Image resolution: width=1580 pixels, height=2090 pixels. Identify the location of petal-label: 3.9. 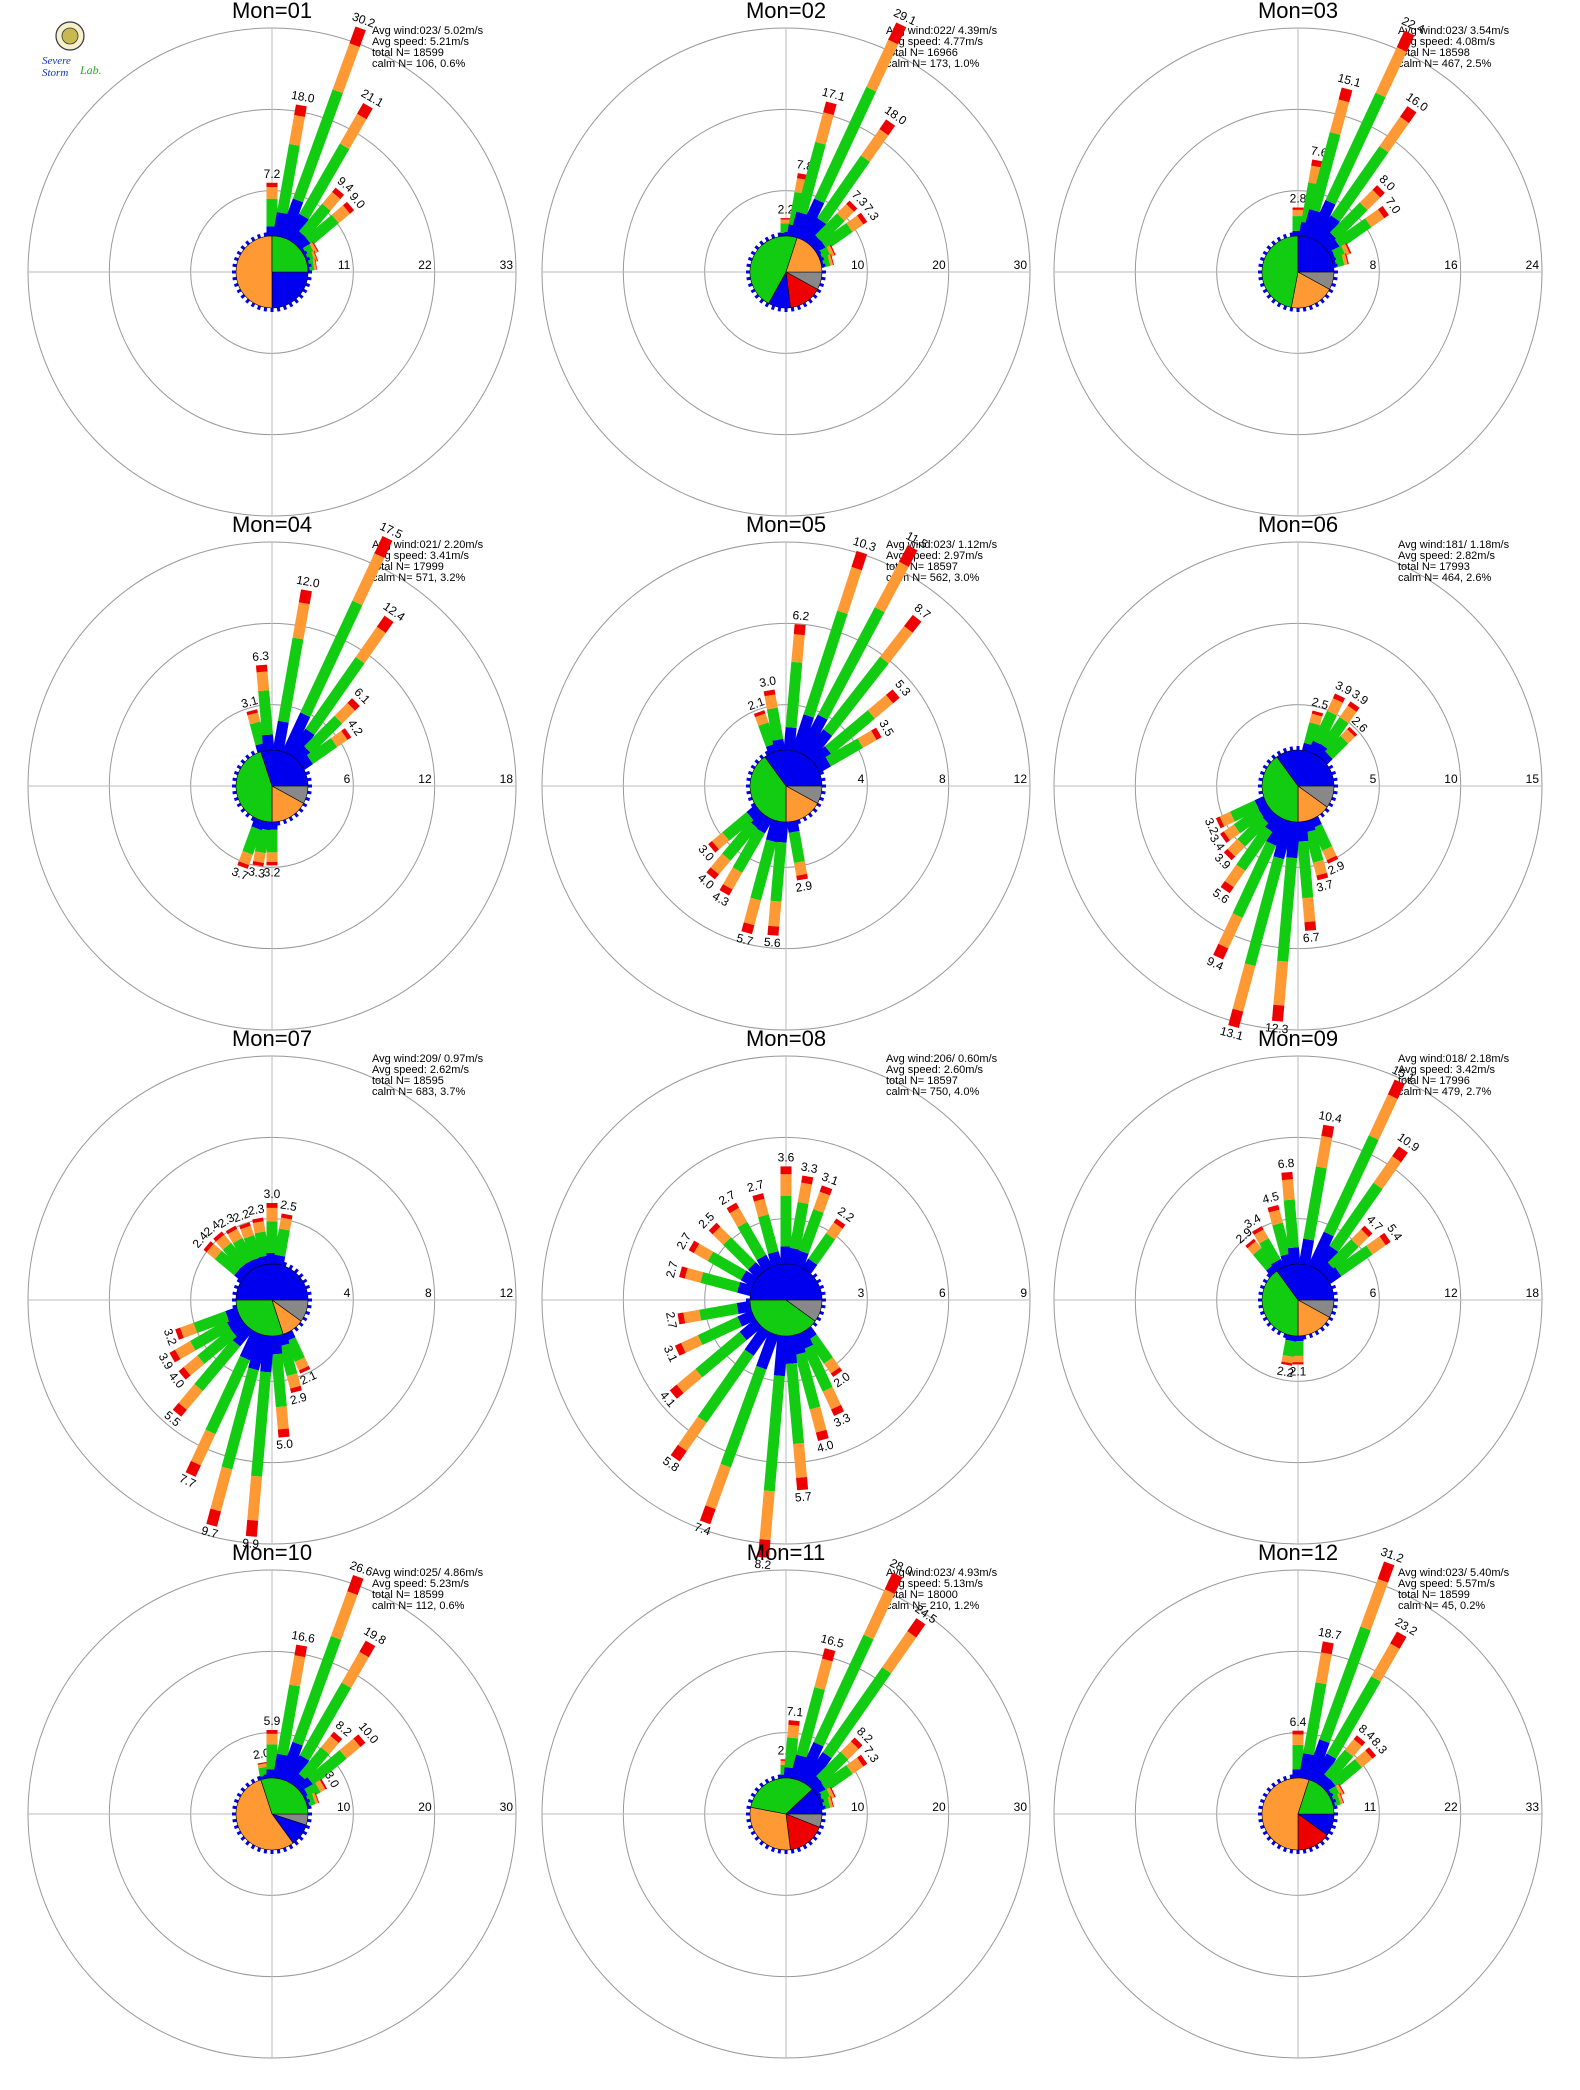
(1343, 688).